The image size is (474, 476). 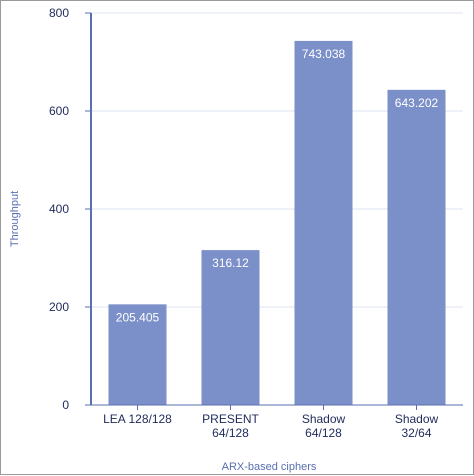 What do you see at coordinates (324, 426) in the screenshot?
I see `x-tick-label: Shadow 64/128` at bounding box center [324, 426].